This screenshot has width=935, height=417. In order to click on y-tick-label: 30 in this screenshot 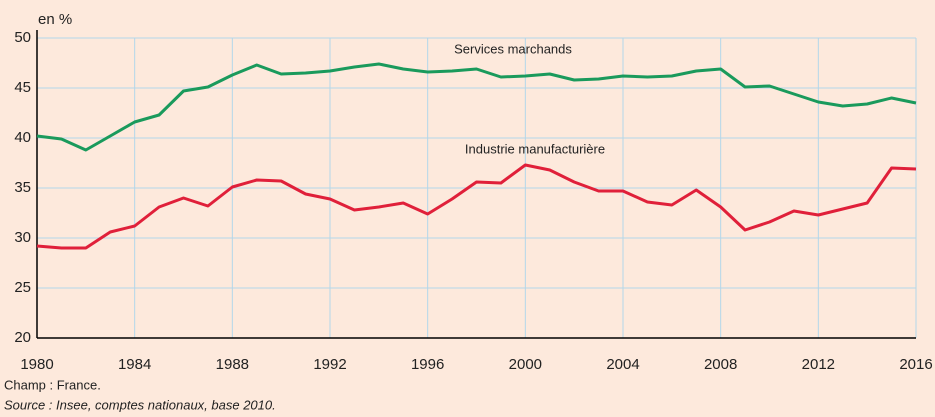, I will do `click(22, 237)`.